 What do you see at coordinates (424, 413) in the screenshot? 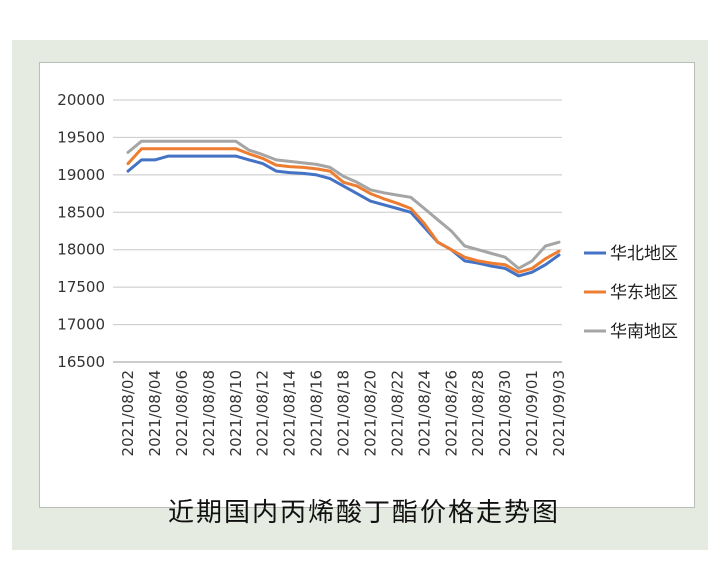
I see `x-tick-label: 2021/08/24` at bounding box center [424, 413].